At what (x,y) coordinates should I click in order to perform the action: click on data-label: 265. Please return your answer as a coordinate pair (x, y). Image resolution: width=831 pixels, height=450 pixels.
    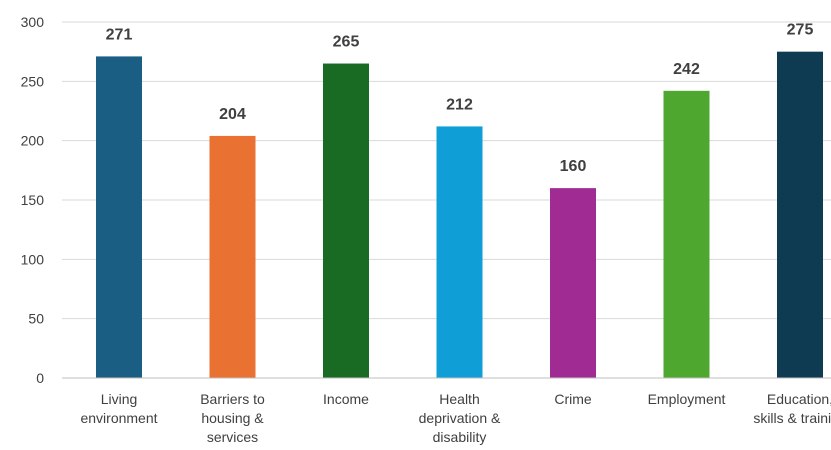
    Looking at the image, I should click on (346, 42).